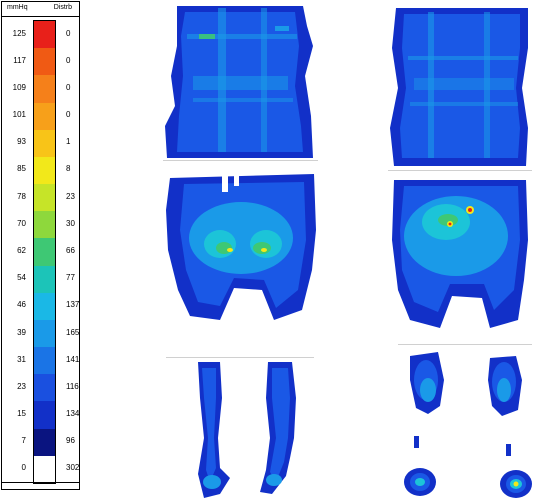  I want to click on legend-distrb-value: 23, so click(70, 196).